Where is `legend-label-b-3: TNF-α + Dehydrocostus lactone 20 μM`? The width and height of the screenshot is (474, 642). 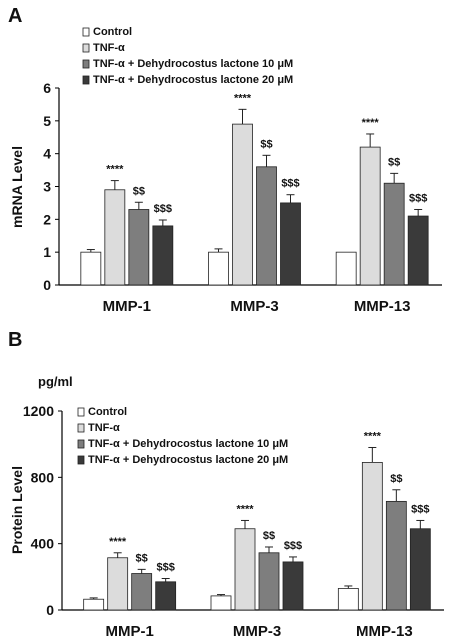 legend-label-b-3: TNF-α + Dehydrocostus lactone 20 μM is located at coordinates (188, 460).